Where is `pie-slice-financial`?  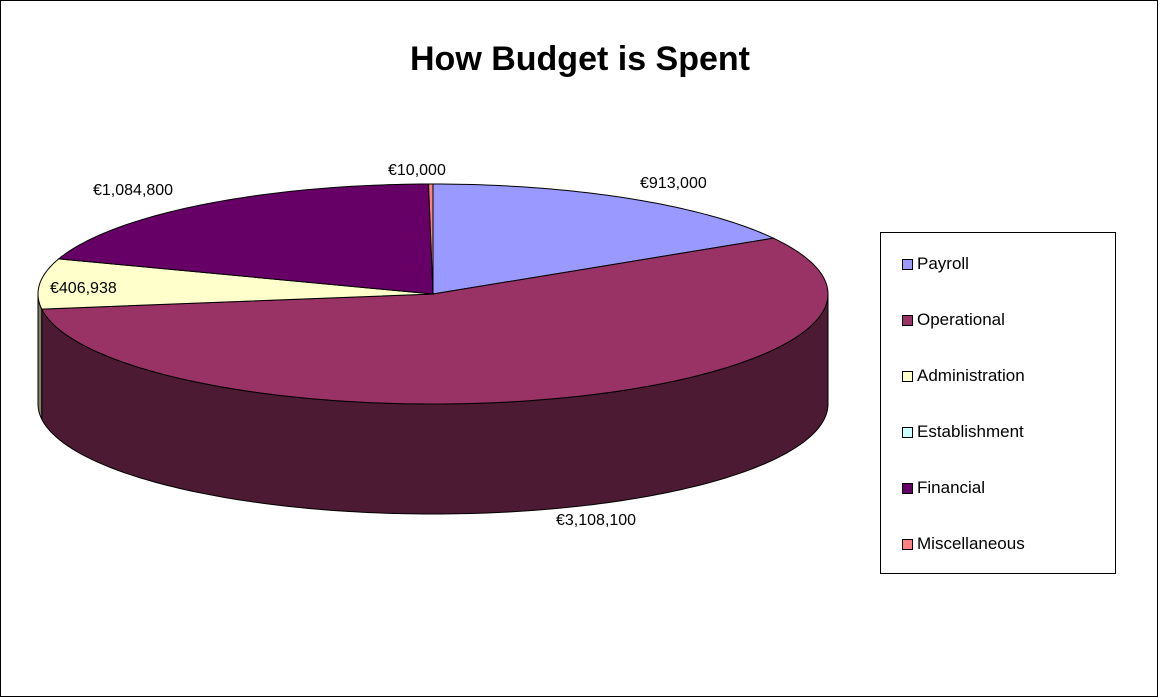
pie-slice-financial is located at coordinates (245, 239).